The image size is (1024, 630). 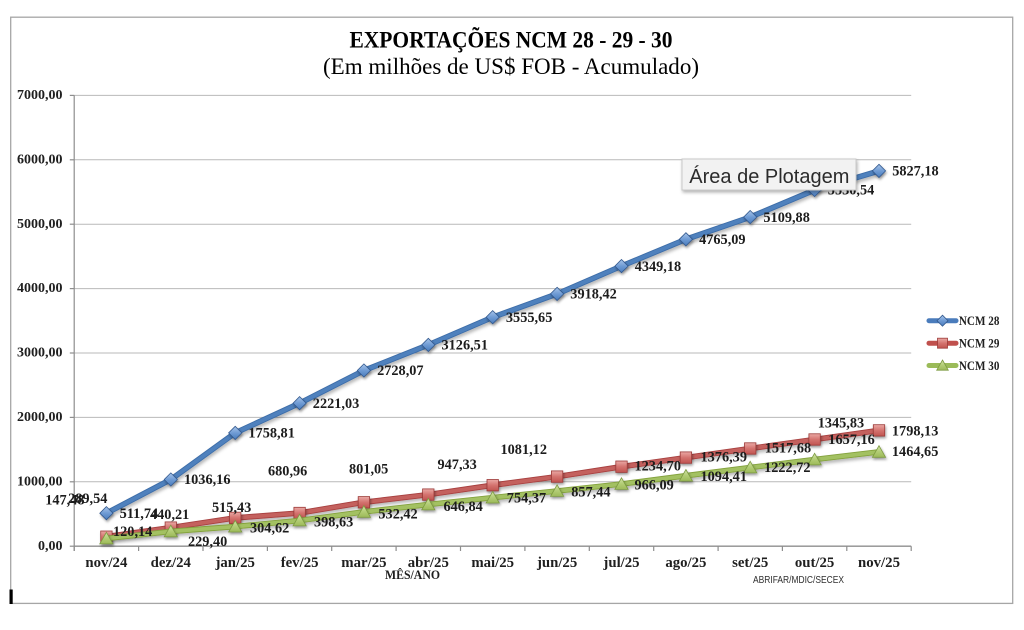 I want to click on svg-text: set/25, so click(x=750, y=563).